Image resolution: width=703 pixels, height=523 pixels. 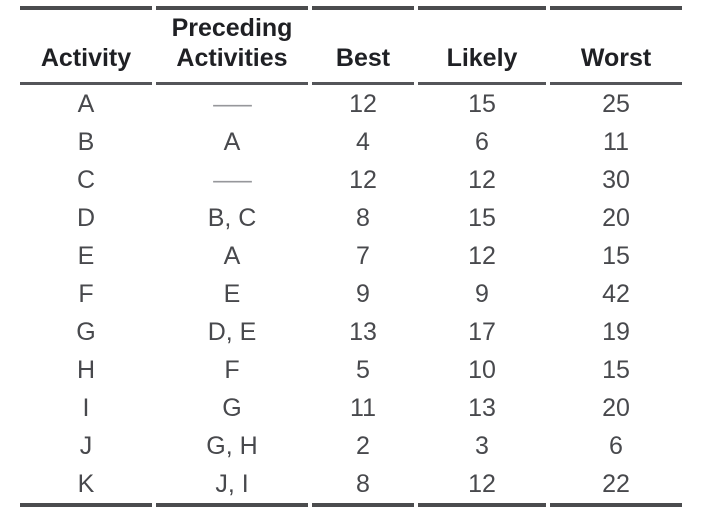 I want to click on cell-worst: 30, so click(x=616, y=179).